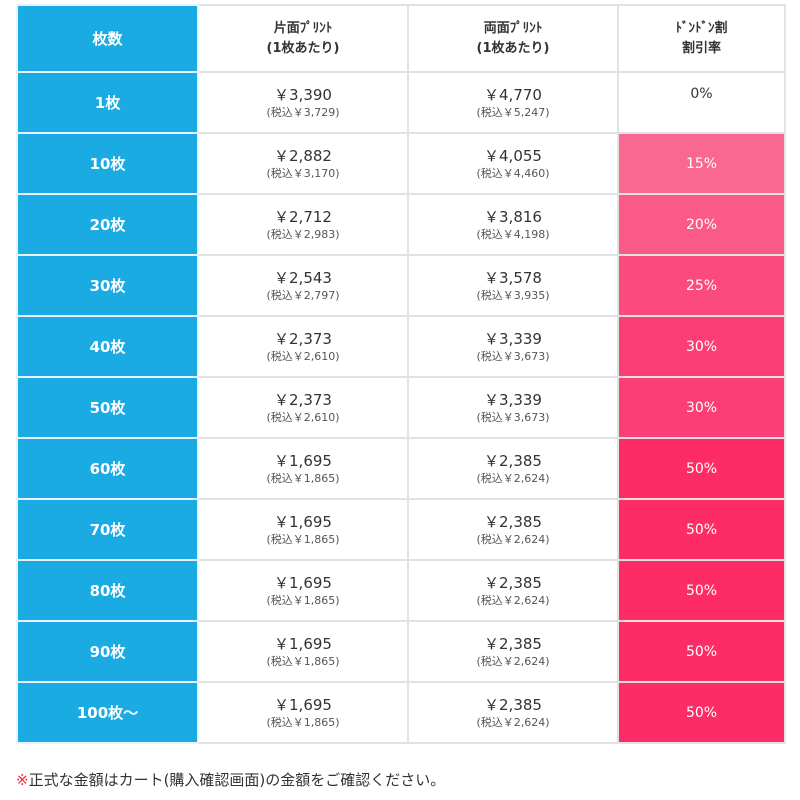 The width and height of the screenshot is (800, 800). What do you see at coordinates (303, 173) in the screenshot?
I see `single-price-tax: (税込￥3,170)` at bounding box center [303, 173].